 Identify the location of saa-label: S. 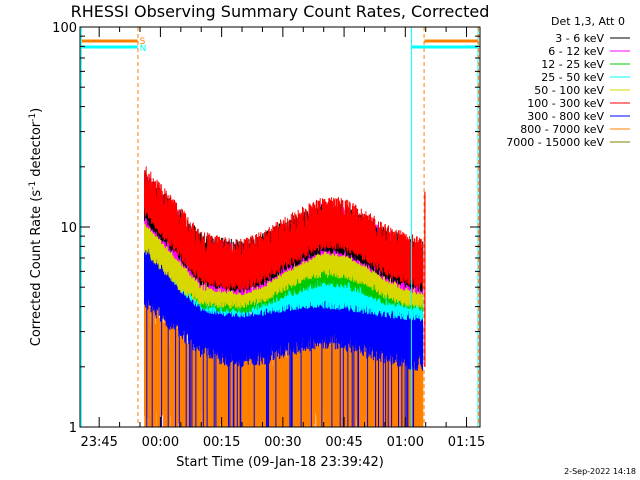
(143, 42).